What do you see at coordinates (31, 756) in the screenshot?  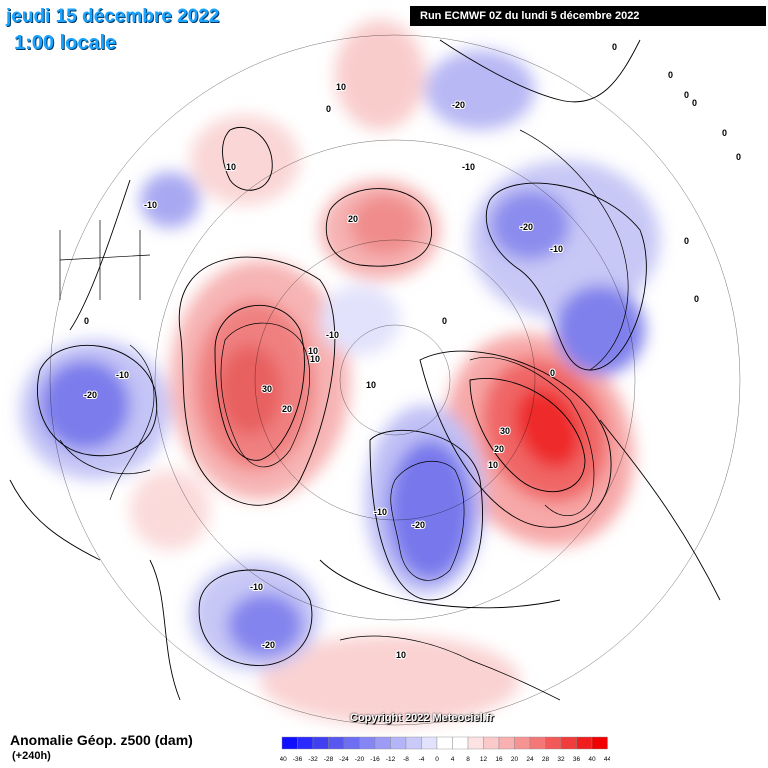 I see `forecast-lead-time: (+240h)` at bounding box center [31, 756].